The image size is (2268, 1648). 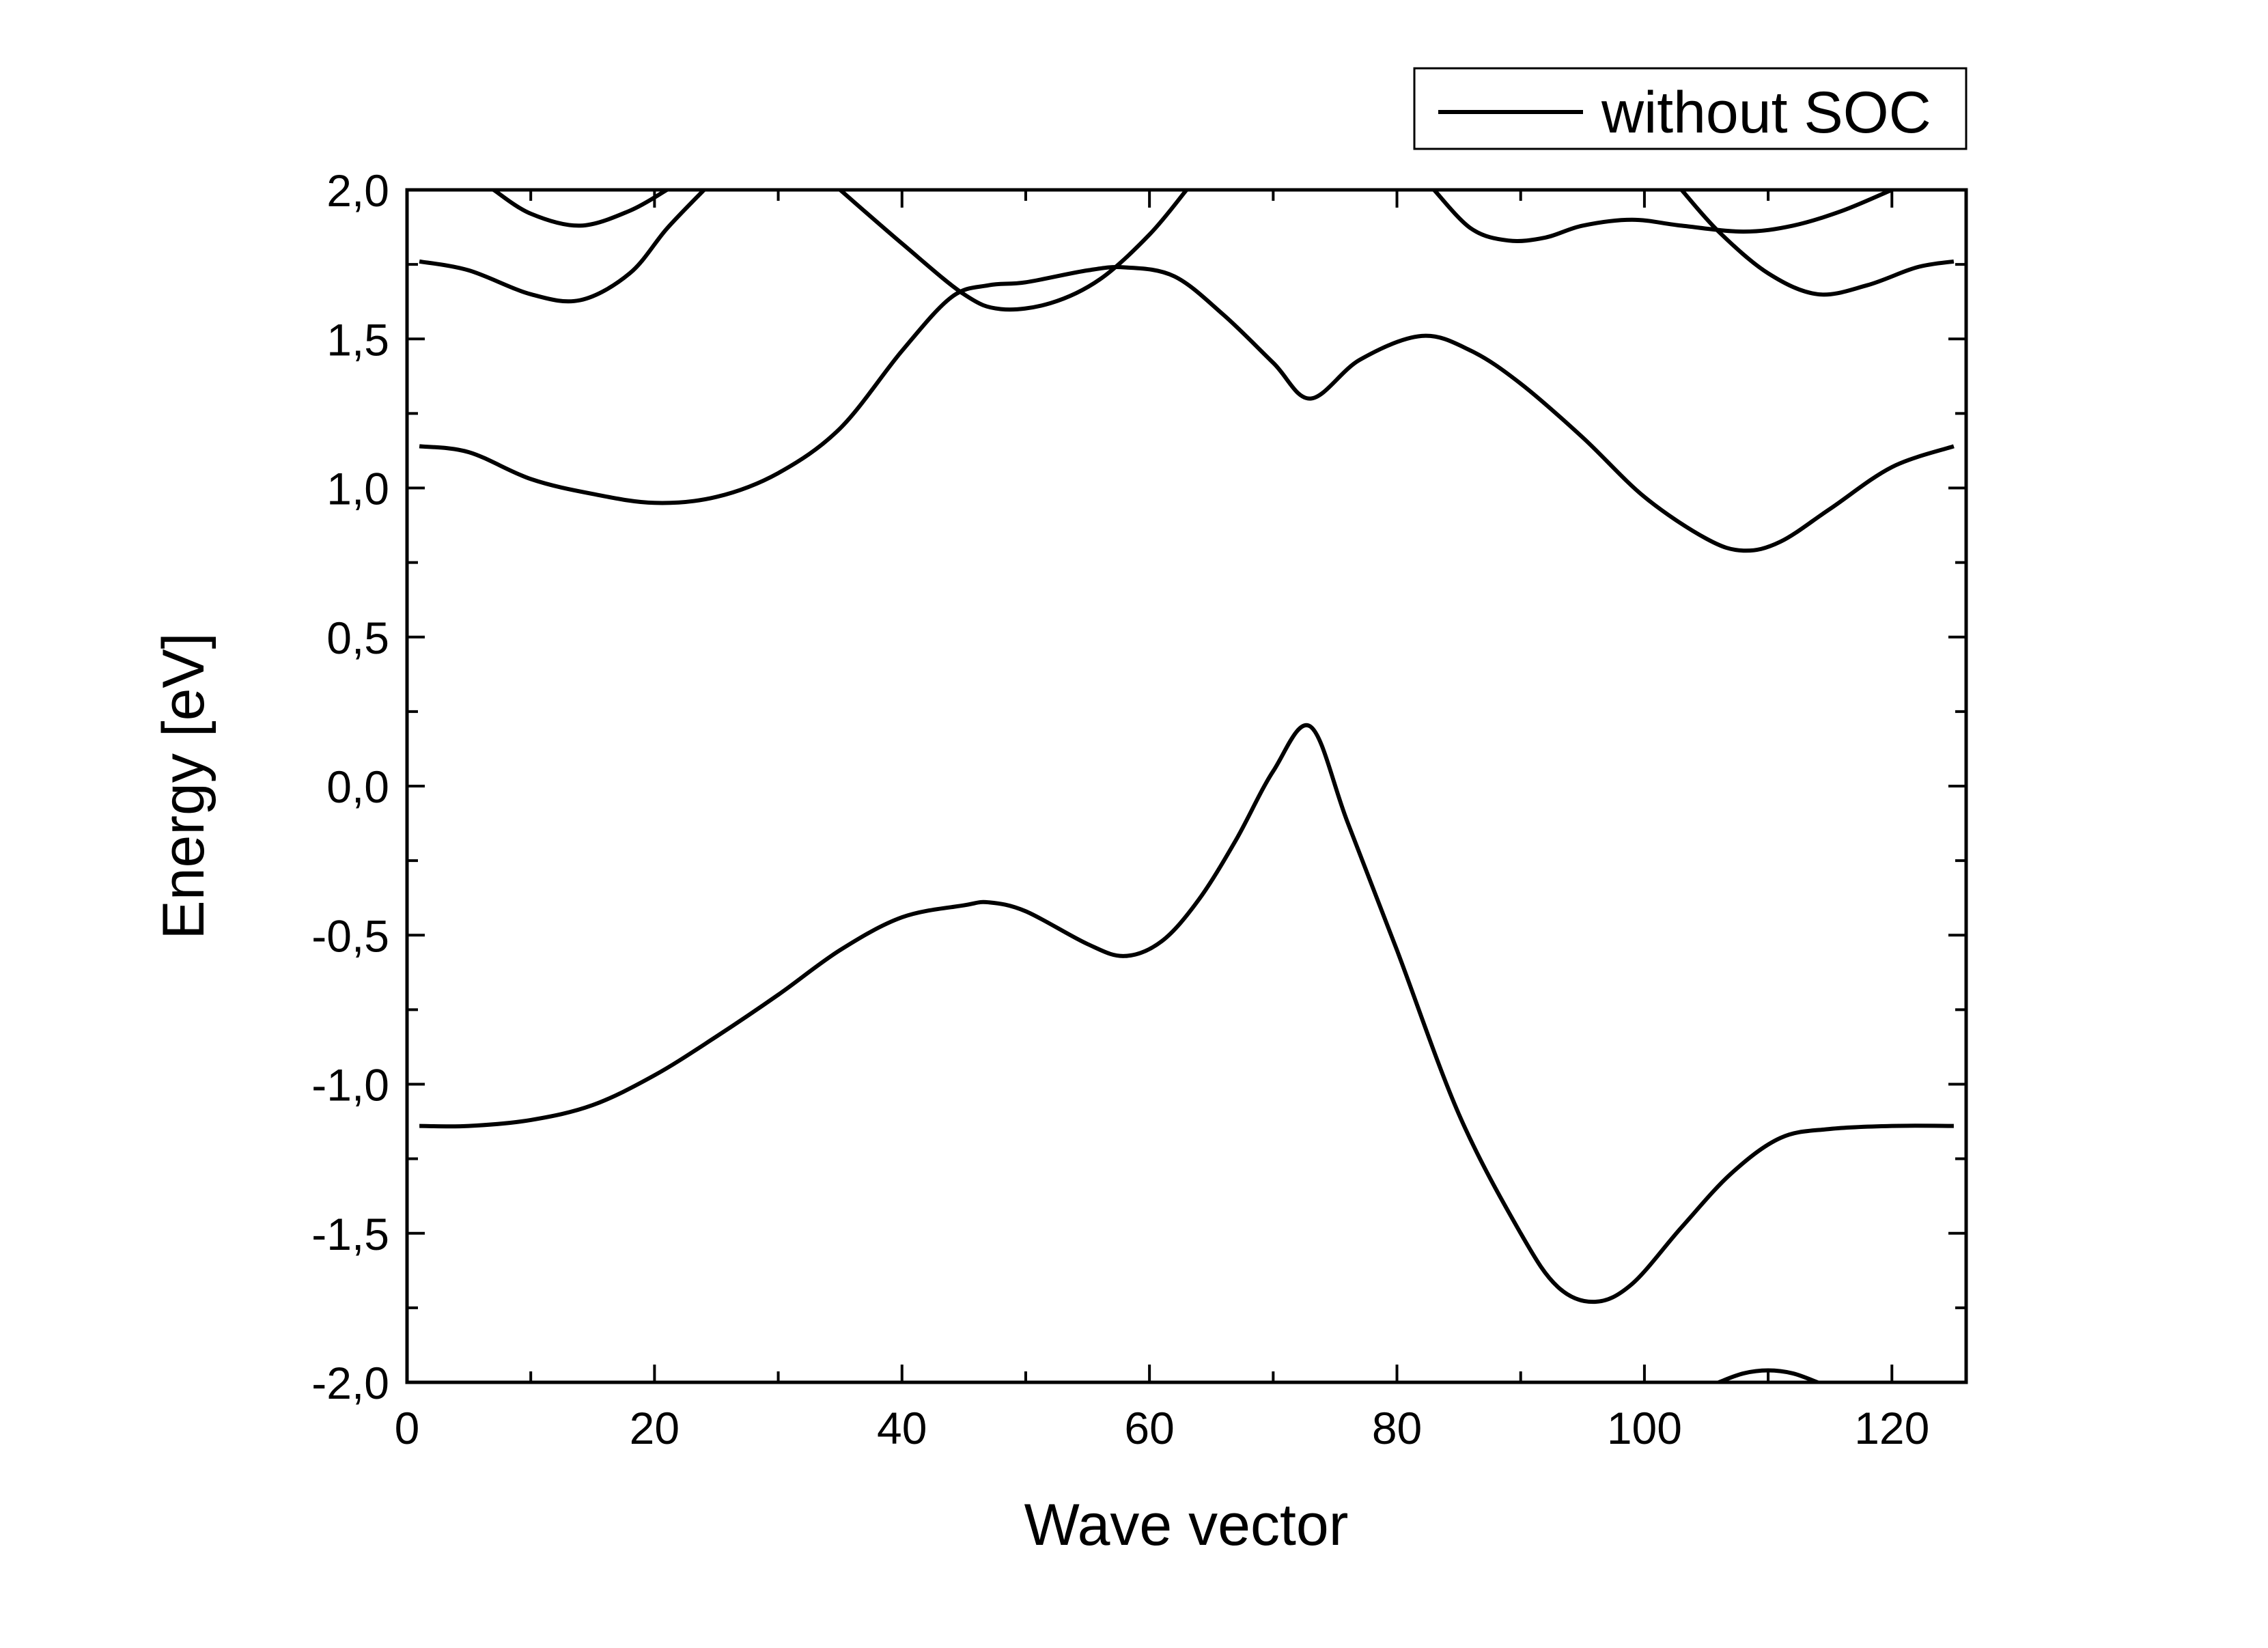 I want to click on x-tick-label: 20, so click(x=655, y=1428).